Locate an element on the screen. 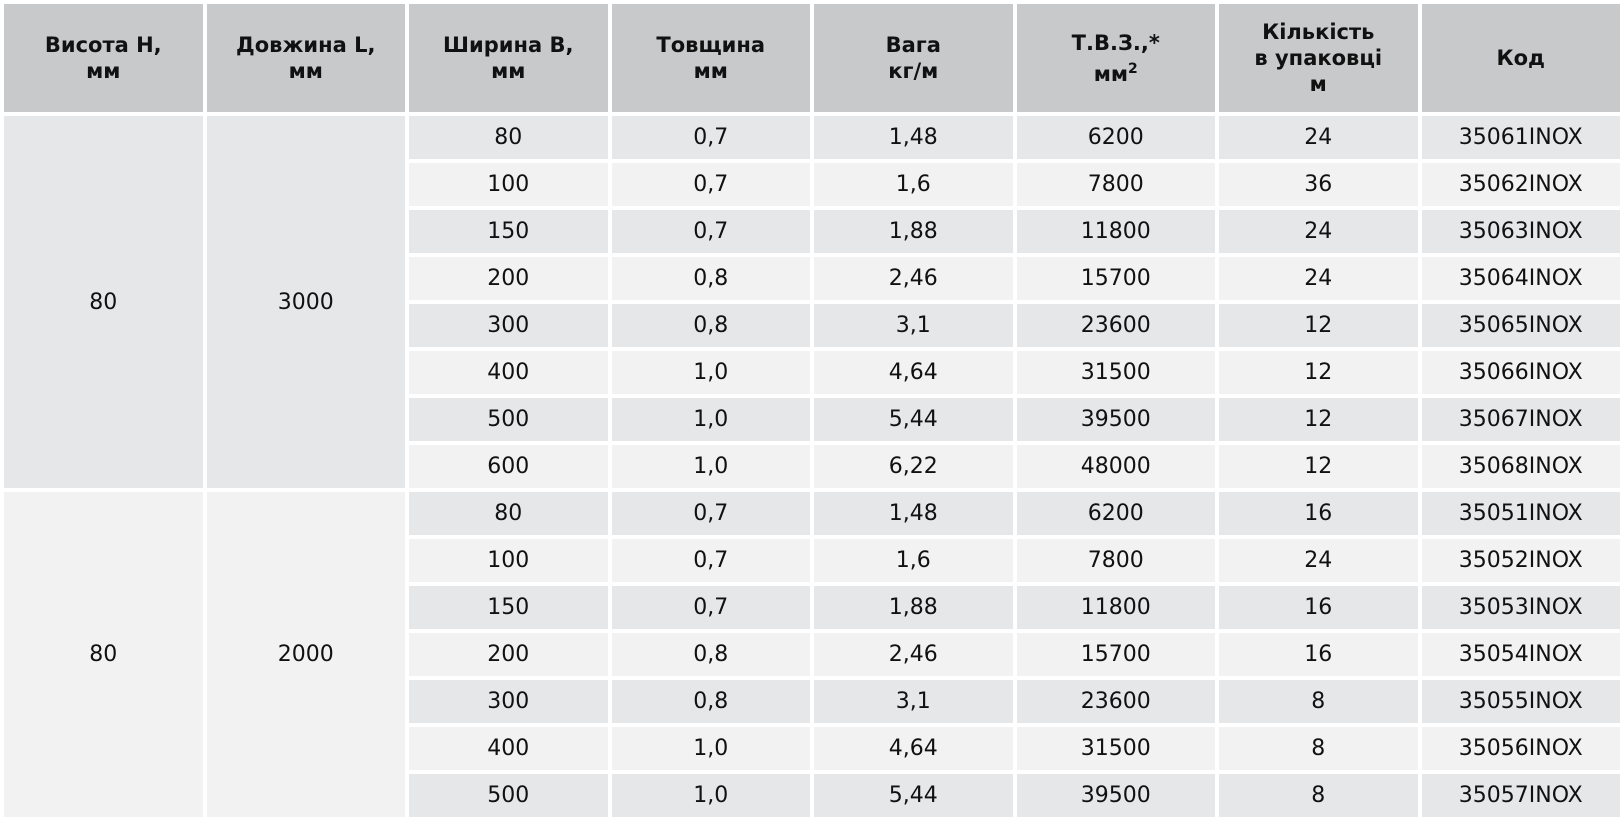 Image resolution: width=1624 pixels, height=827 pixels. cell-weight: 3,1 is located at coordinates (913, 701).